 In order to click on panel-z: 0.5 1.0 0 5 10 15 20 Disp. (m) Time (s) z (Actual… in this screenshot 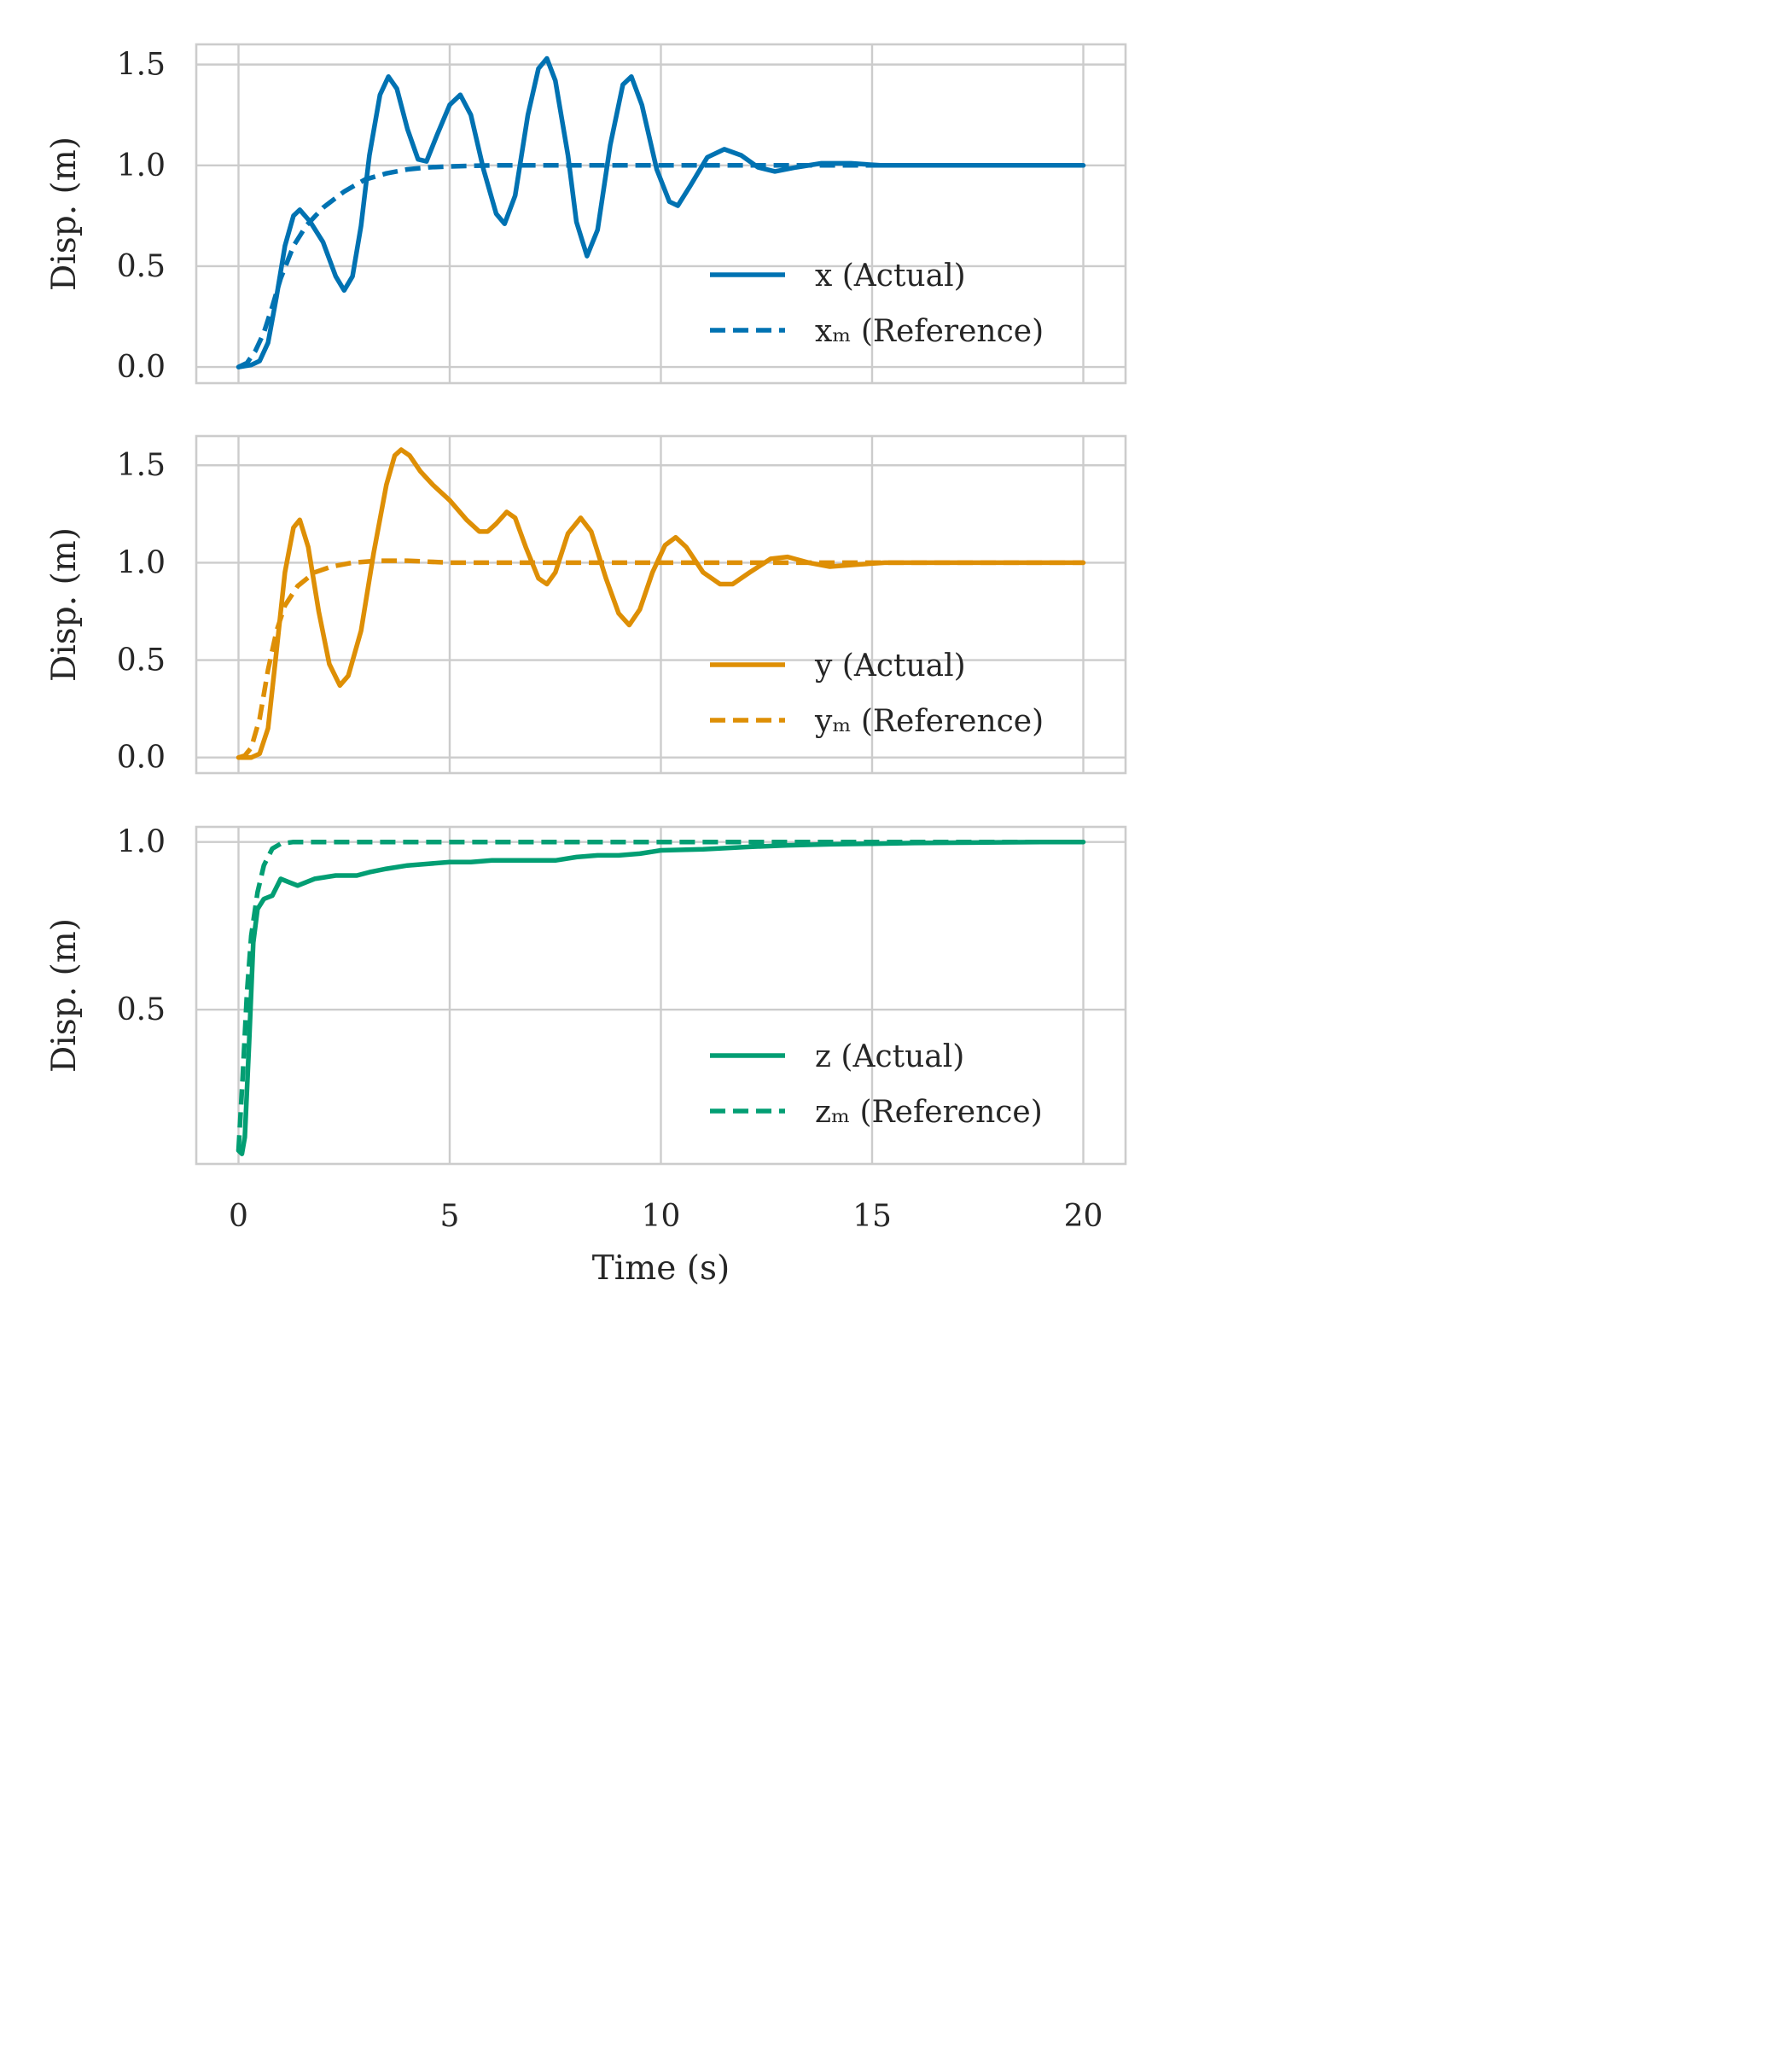, I will do `click(586, 1056)`.